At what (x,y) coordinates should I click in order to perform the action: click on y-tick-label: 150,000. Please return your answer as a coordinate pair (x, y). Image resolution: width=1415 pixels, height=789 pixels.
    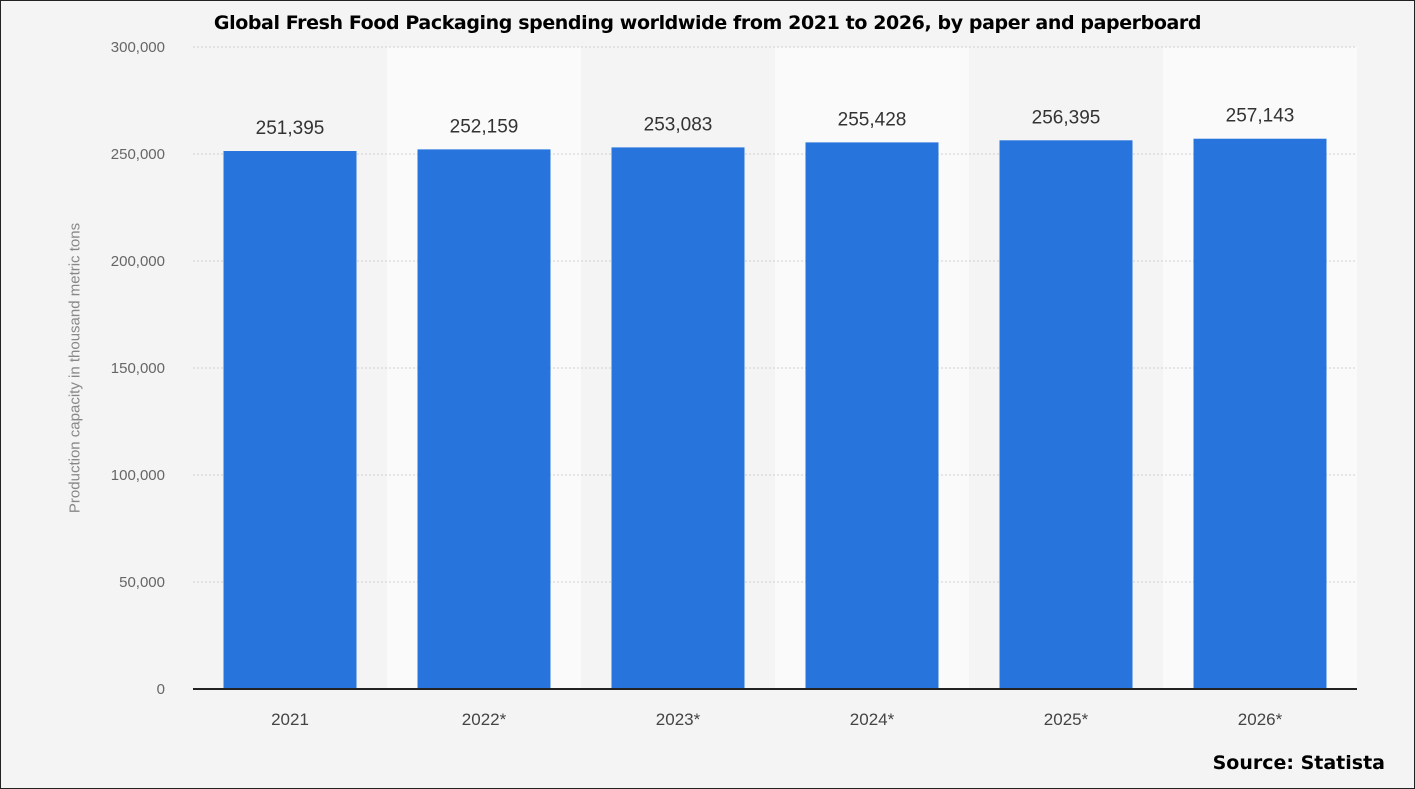
    Looking at the image, I should click on (138, 368).